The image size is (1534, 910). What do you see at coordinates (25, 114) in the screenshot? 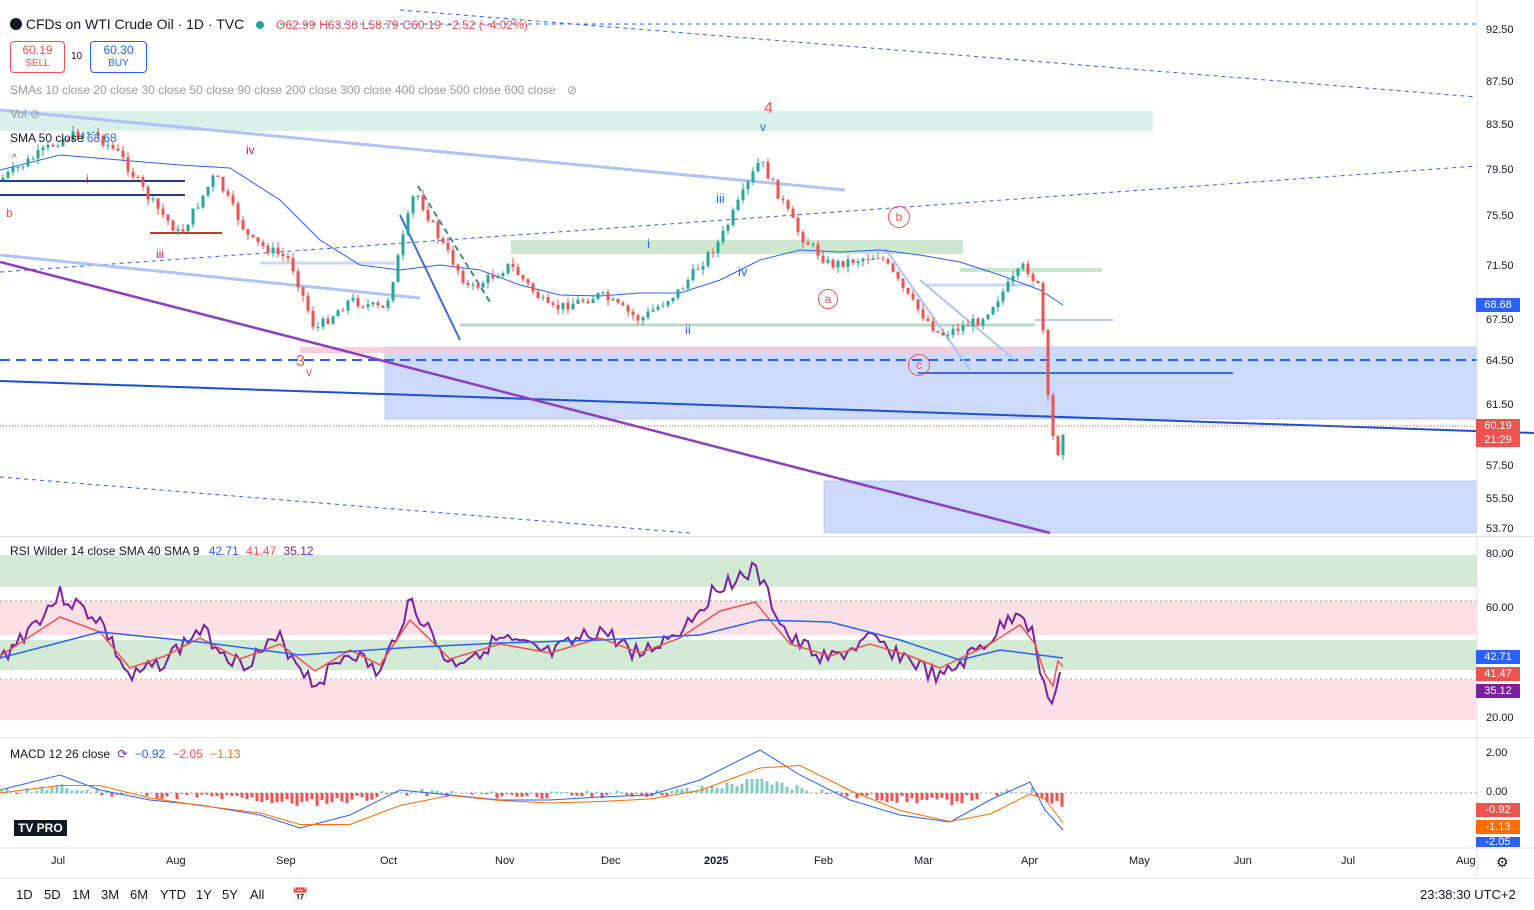
I see `vol-legend: Vol ⊘` at bounding box center [25, 114].